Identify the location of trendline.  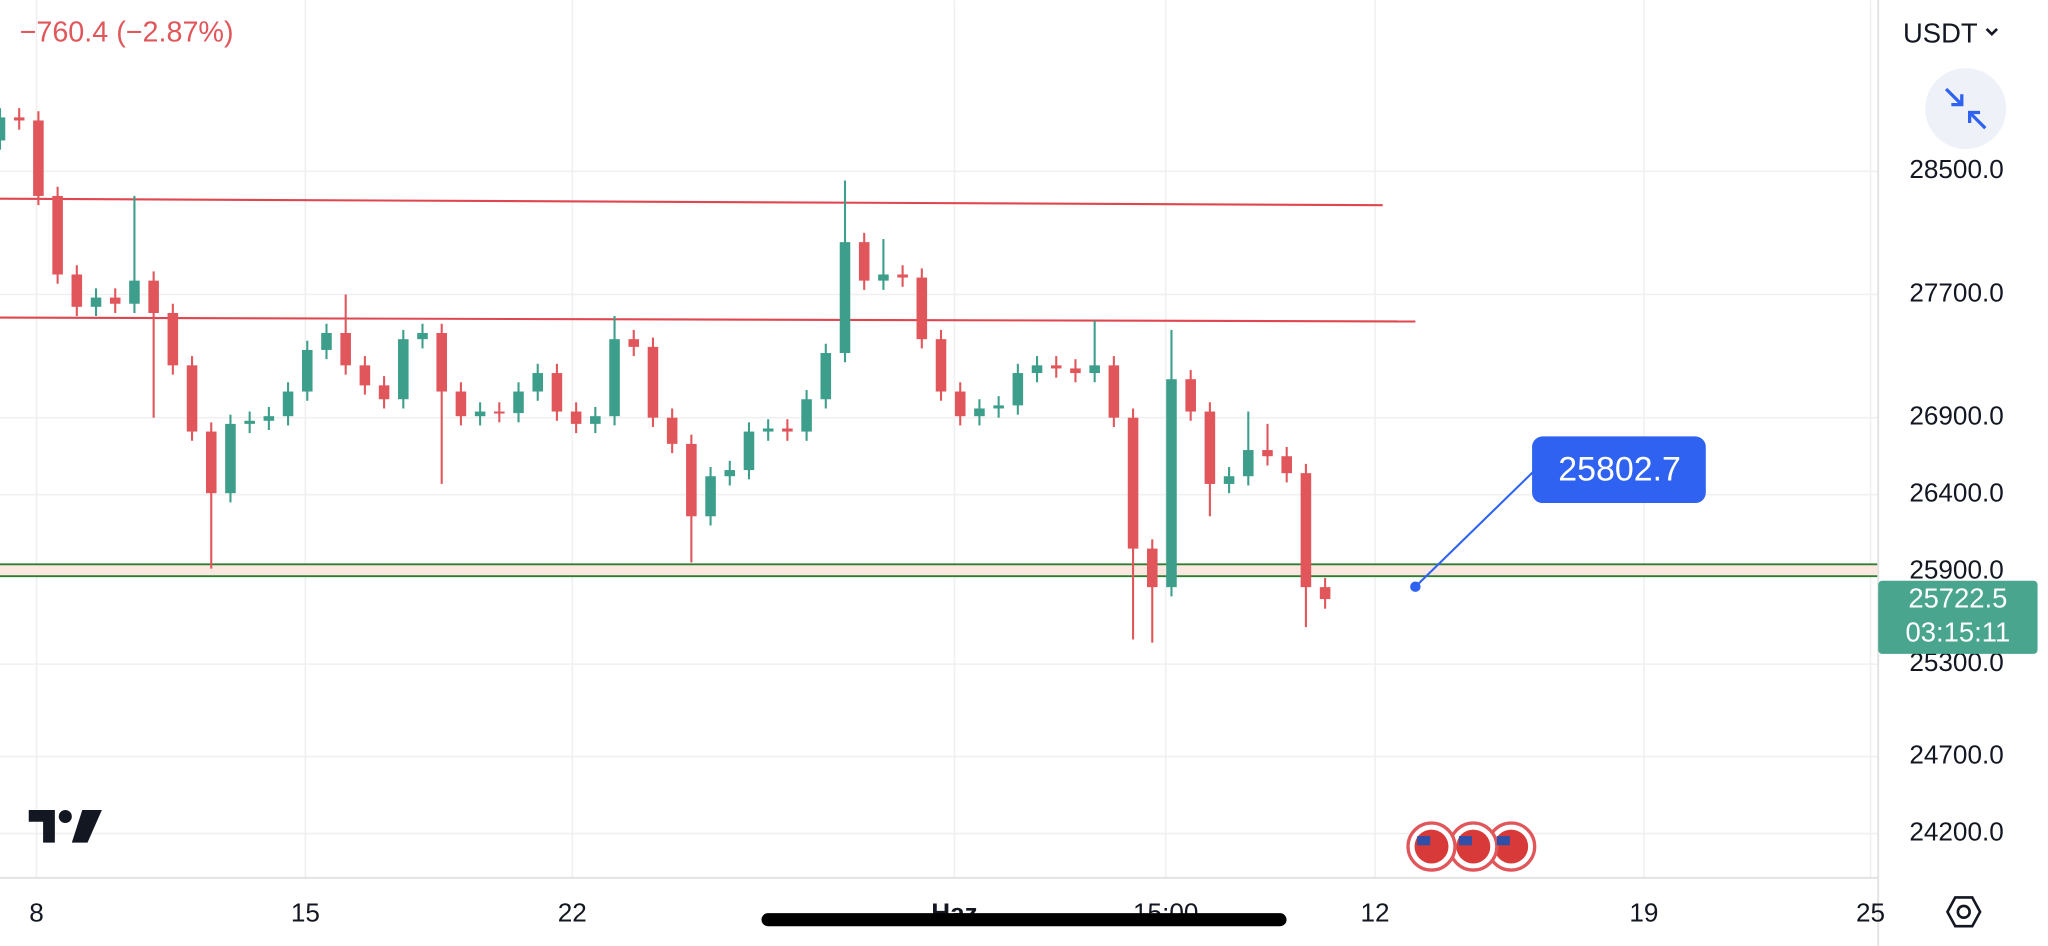
(691, 202).